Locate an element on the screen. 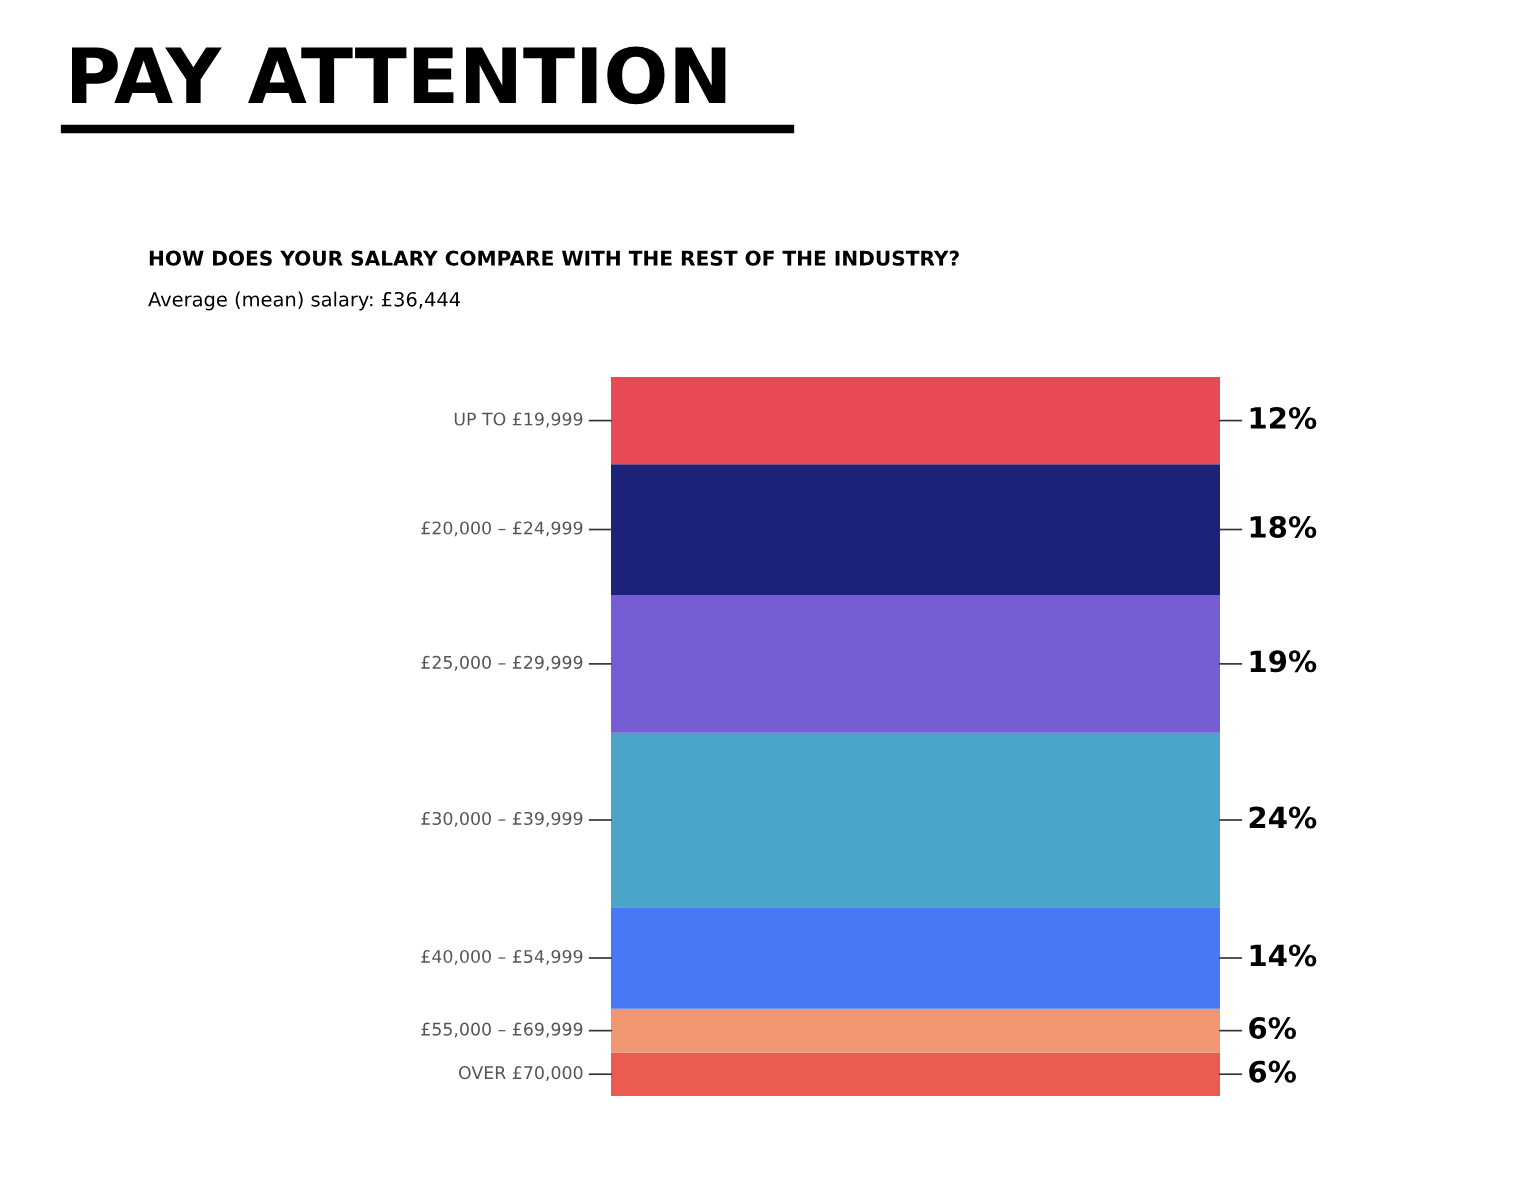 The image size is (1540, 1192). chart-subtitle: HOW DOES YOUR SALARY COMPARE WITH THE REST OF THE INDUSTRY? is located at coordinates (554, 258).